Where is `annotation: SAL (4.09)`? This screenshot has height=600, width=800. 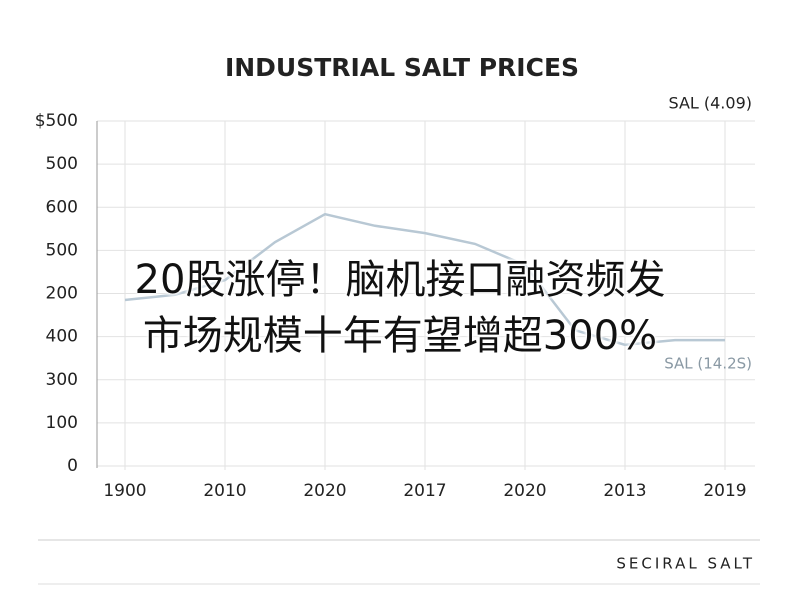
annotation: SAL (4.09) is located at coordinates (710, 103).